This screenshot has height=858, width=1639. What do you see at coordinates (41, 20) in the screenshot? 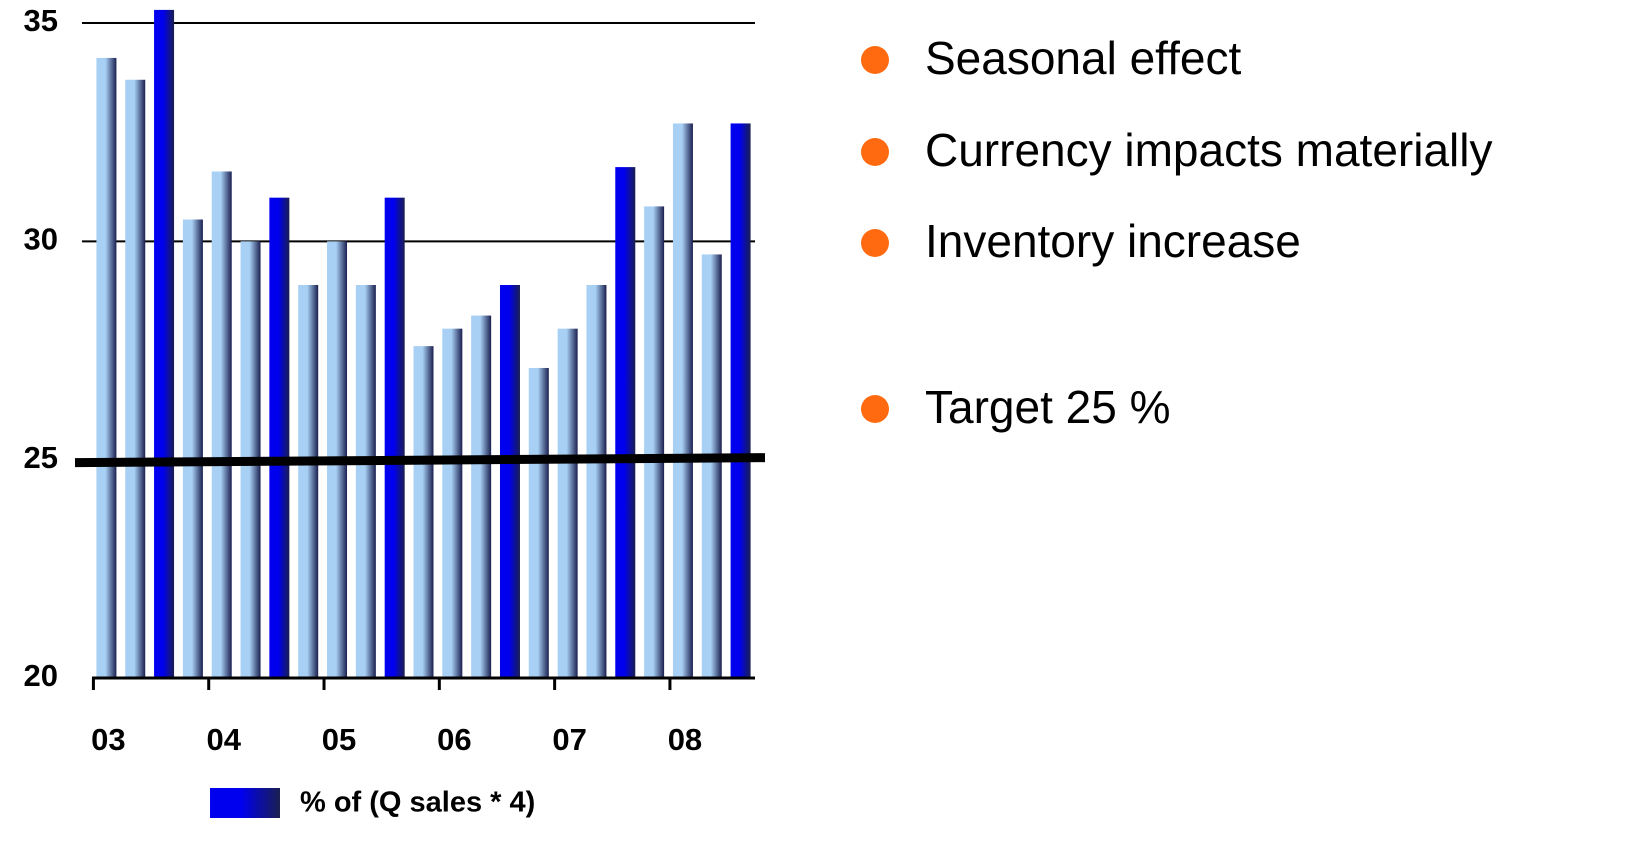
I see `y-tick-label: 35` at bounding box center [41, 20].